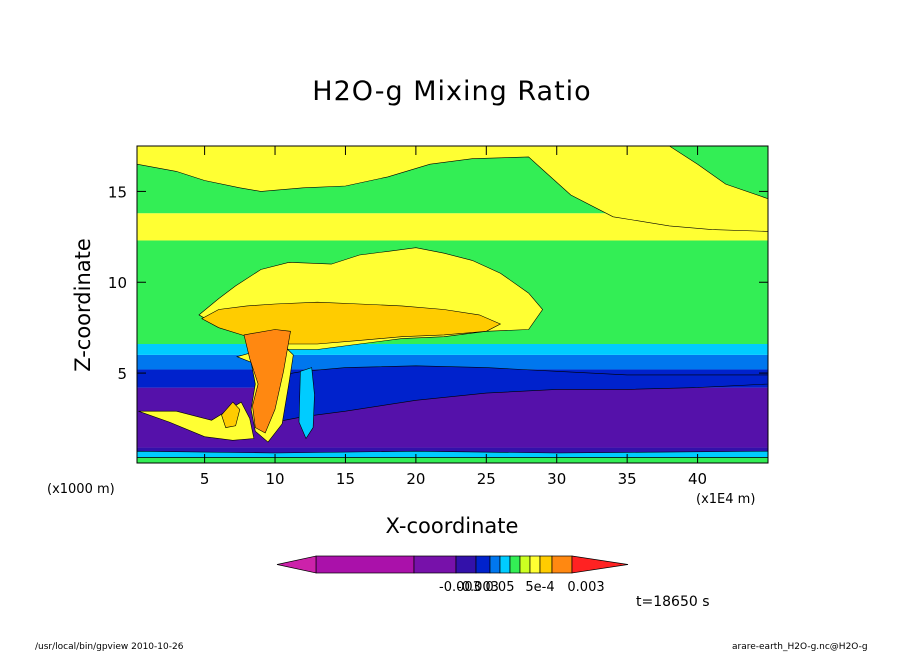  I want to click on x-tick-label: 25, so click(486, 479).